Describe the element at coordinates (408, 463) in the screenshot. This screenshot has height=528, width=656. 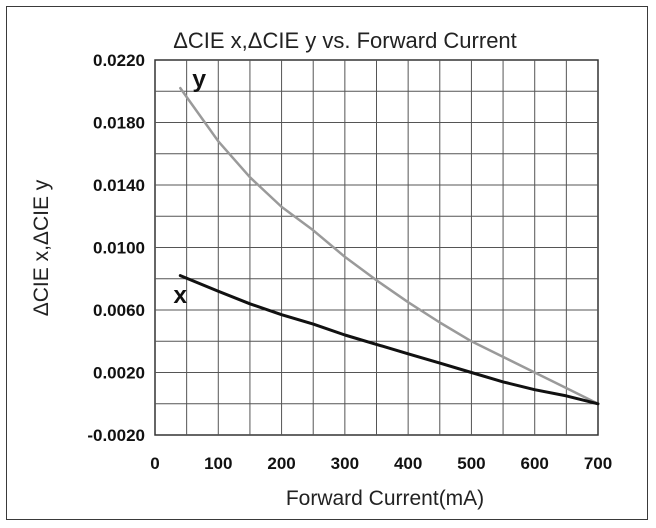
I see `x-tick-label: 400` at that location.